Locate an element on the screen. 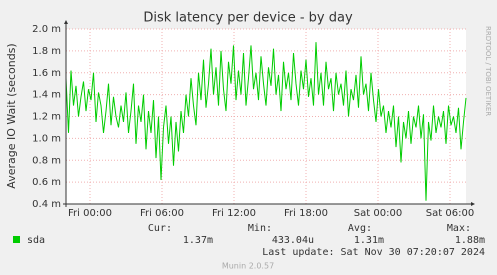 Image resolution: width=497 pixels, height=275 pixels. chart-title: Disk latency per device - by day is located at coordinates (248, 18).